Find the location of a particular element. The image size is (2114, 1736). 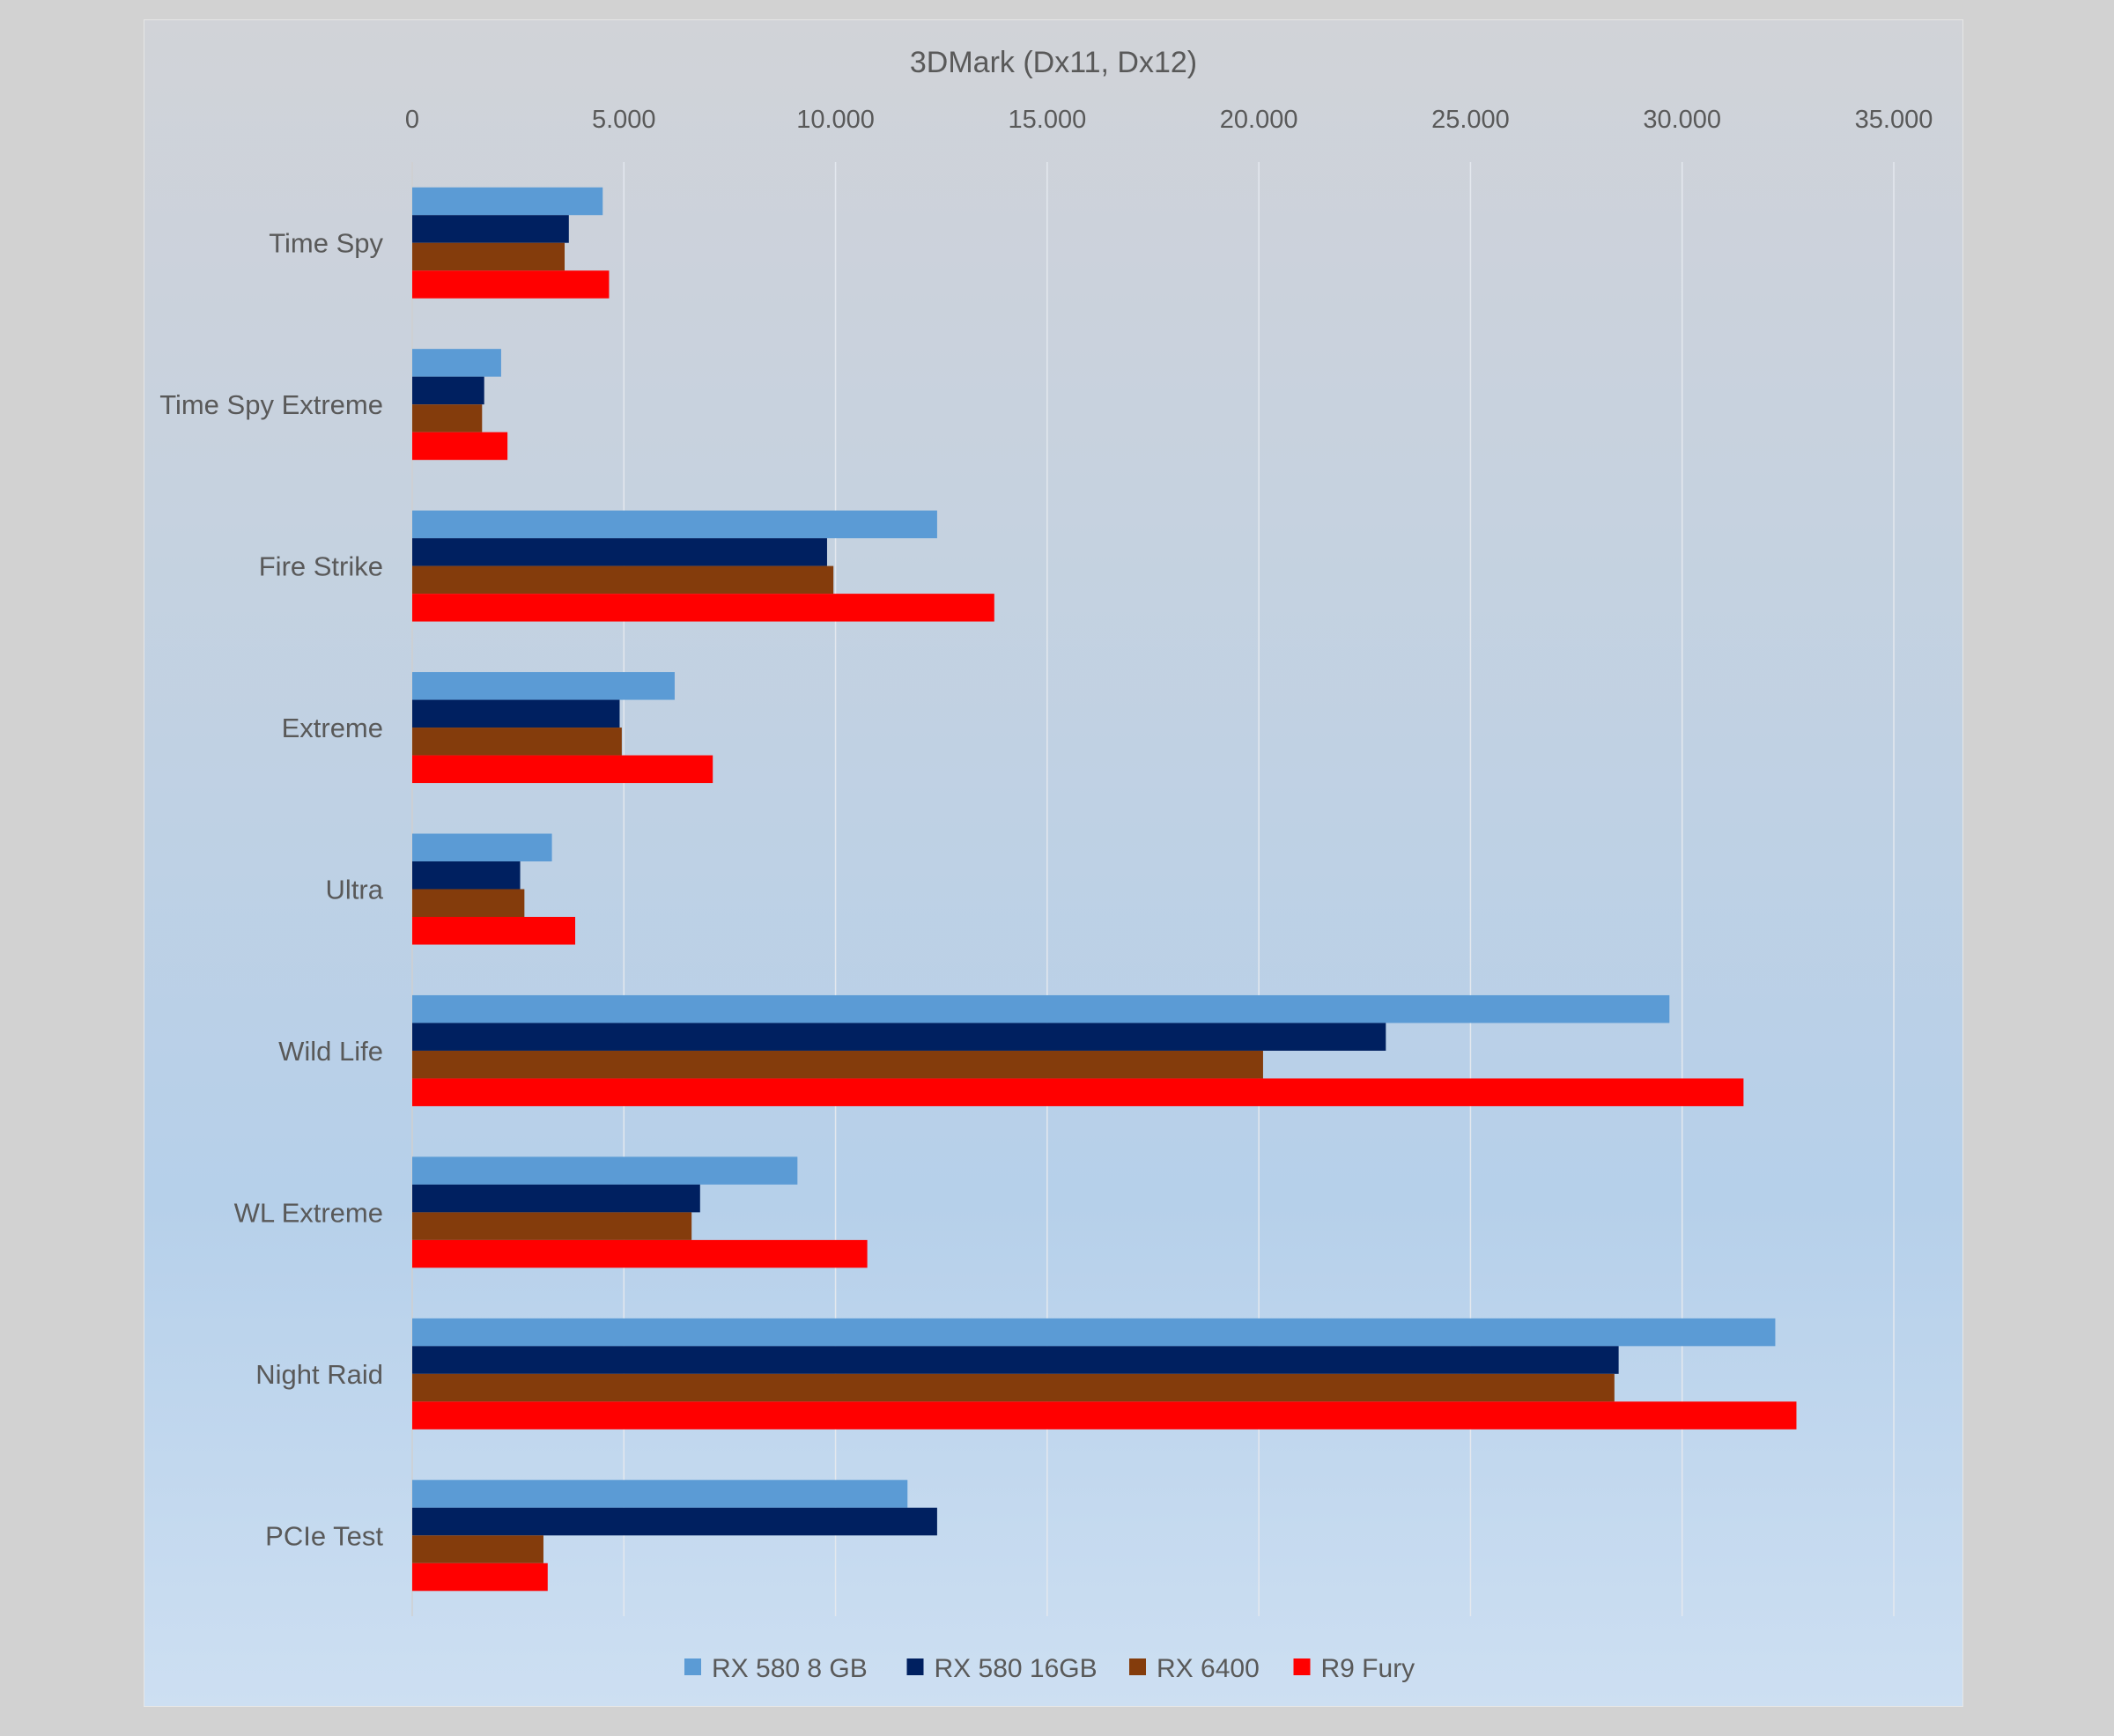

x-tick-label: 25.000 is located at coordinates (1470, 120).